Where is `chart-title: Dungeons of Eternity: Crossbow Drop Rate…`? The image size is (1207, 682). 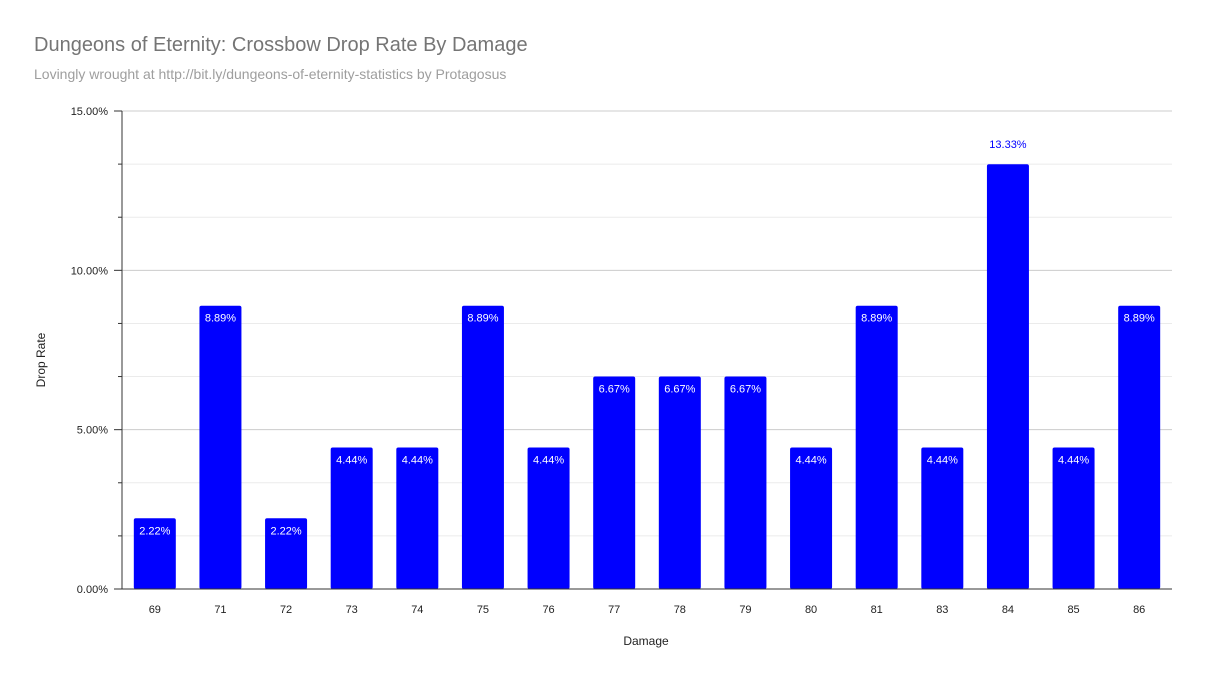 chart-title: Dungeons of Eternity: Crossbow Drop Rate… is located at coordinates (281, 45).